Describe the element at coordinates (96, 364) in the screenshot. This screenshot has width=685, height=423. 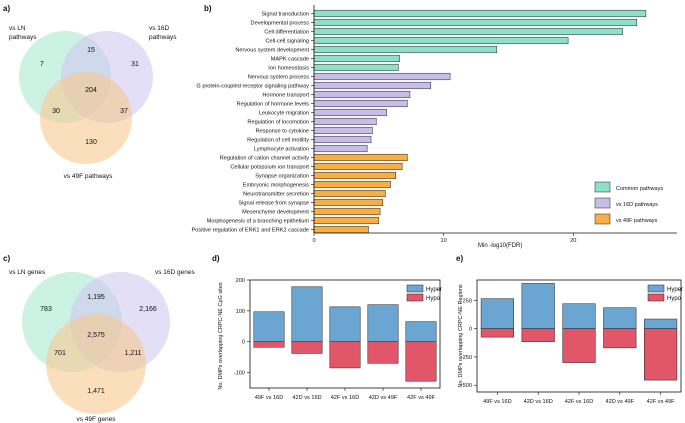
I see `venn-c-circle-49f` at that location.